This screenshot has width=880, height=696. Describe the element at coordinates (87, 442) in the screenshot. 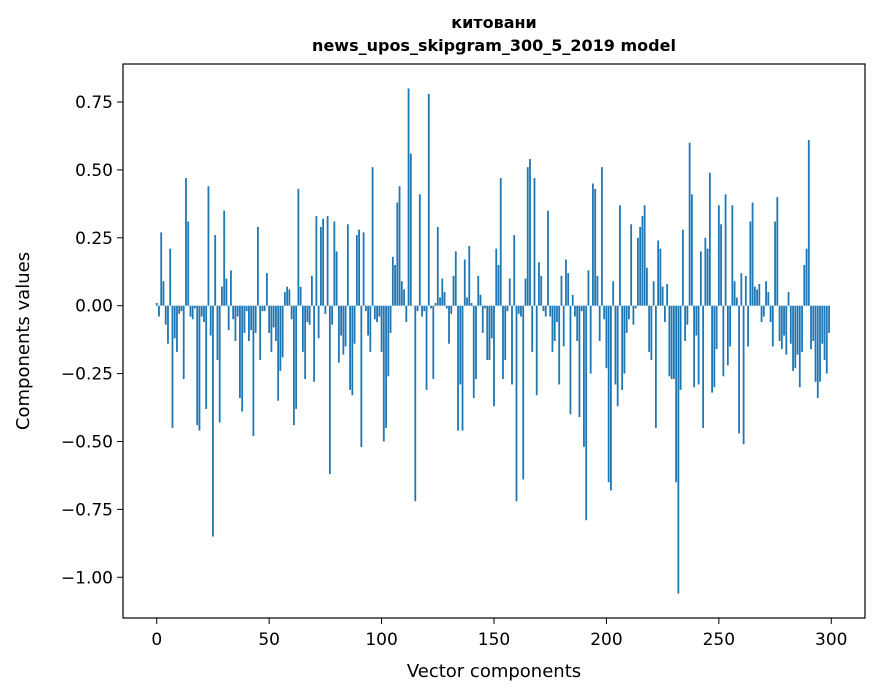

I see `y-tick-label-2: −0.50` at that location.